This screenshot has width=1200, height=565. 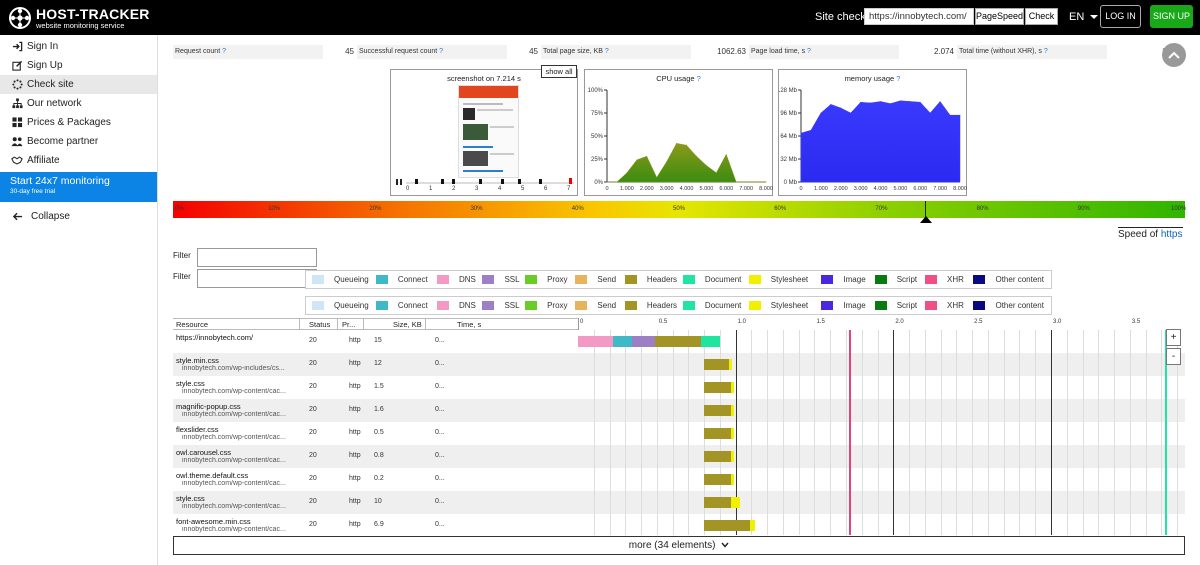 I want to click on size-cell: 1.5, so click(x=379, y=386).